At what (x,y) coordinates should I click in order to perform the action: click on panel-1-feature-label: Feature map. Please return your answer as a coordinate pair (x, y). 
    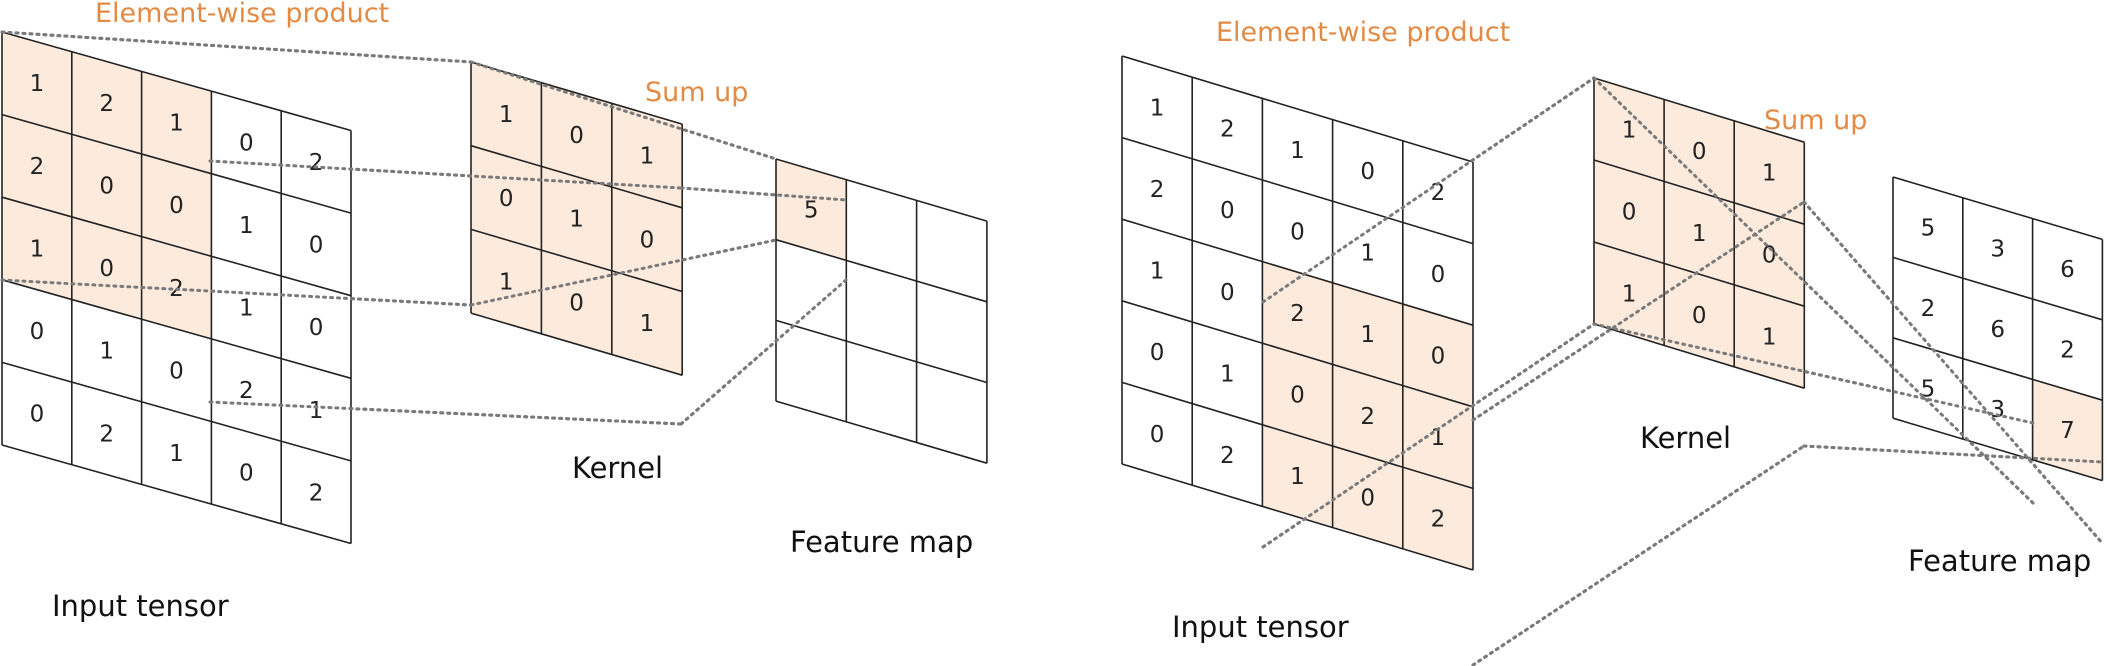
    Looking at the image, I should click on (881, 542).